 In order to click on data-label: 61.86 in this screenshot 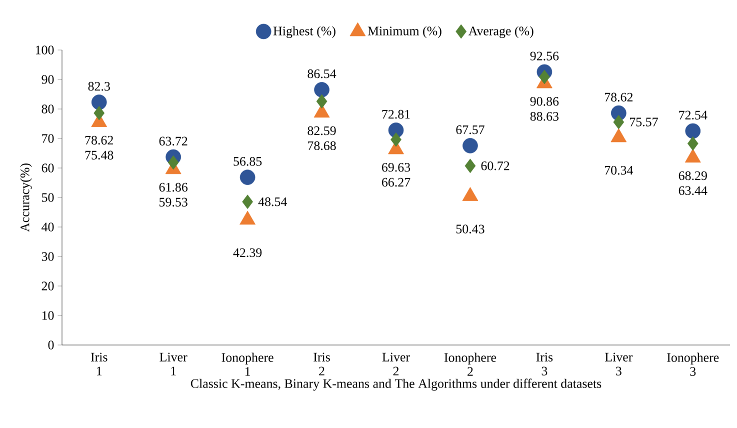, I will do `click(173, 187)`.